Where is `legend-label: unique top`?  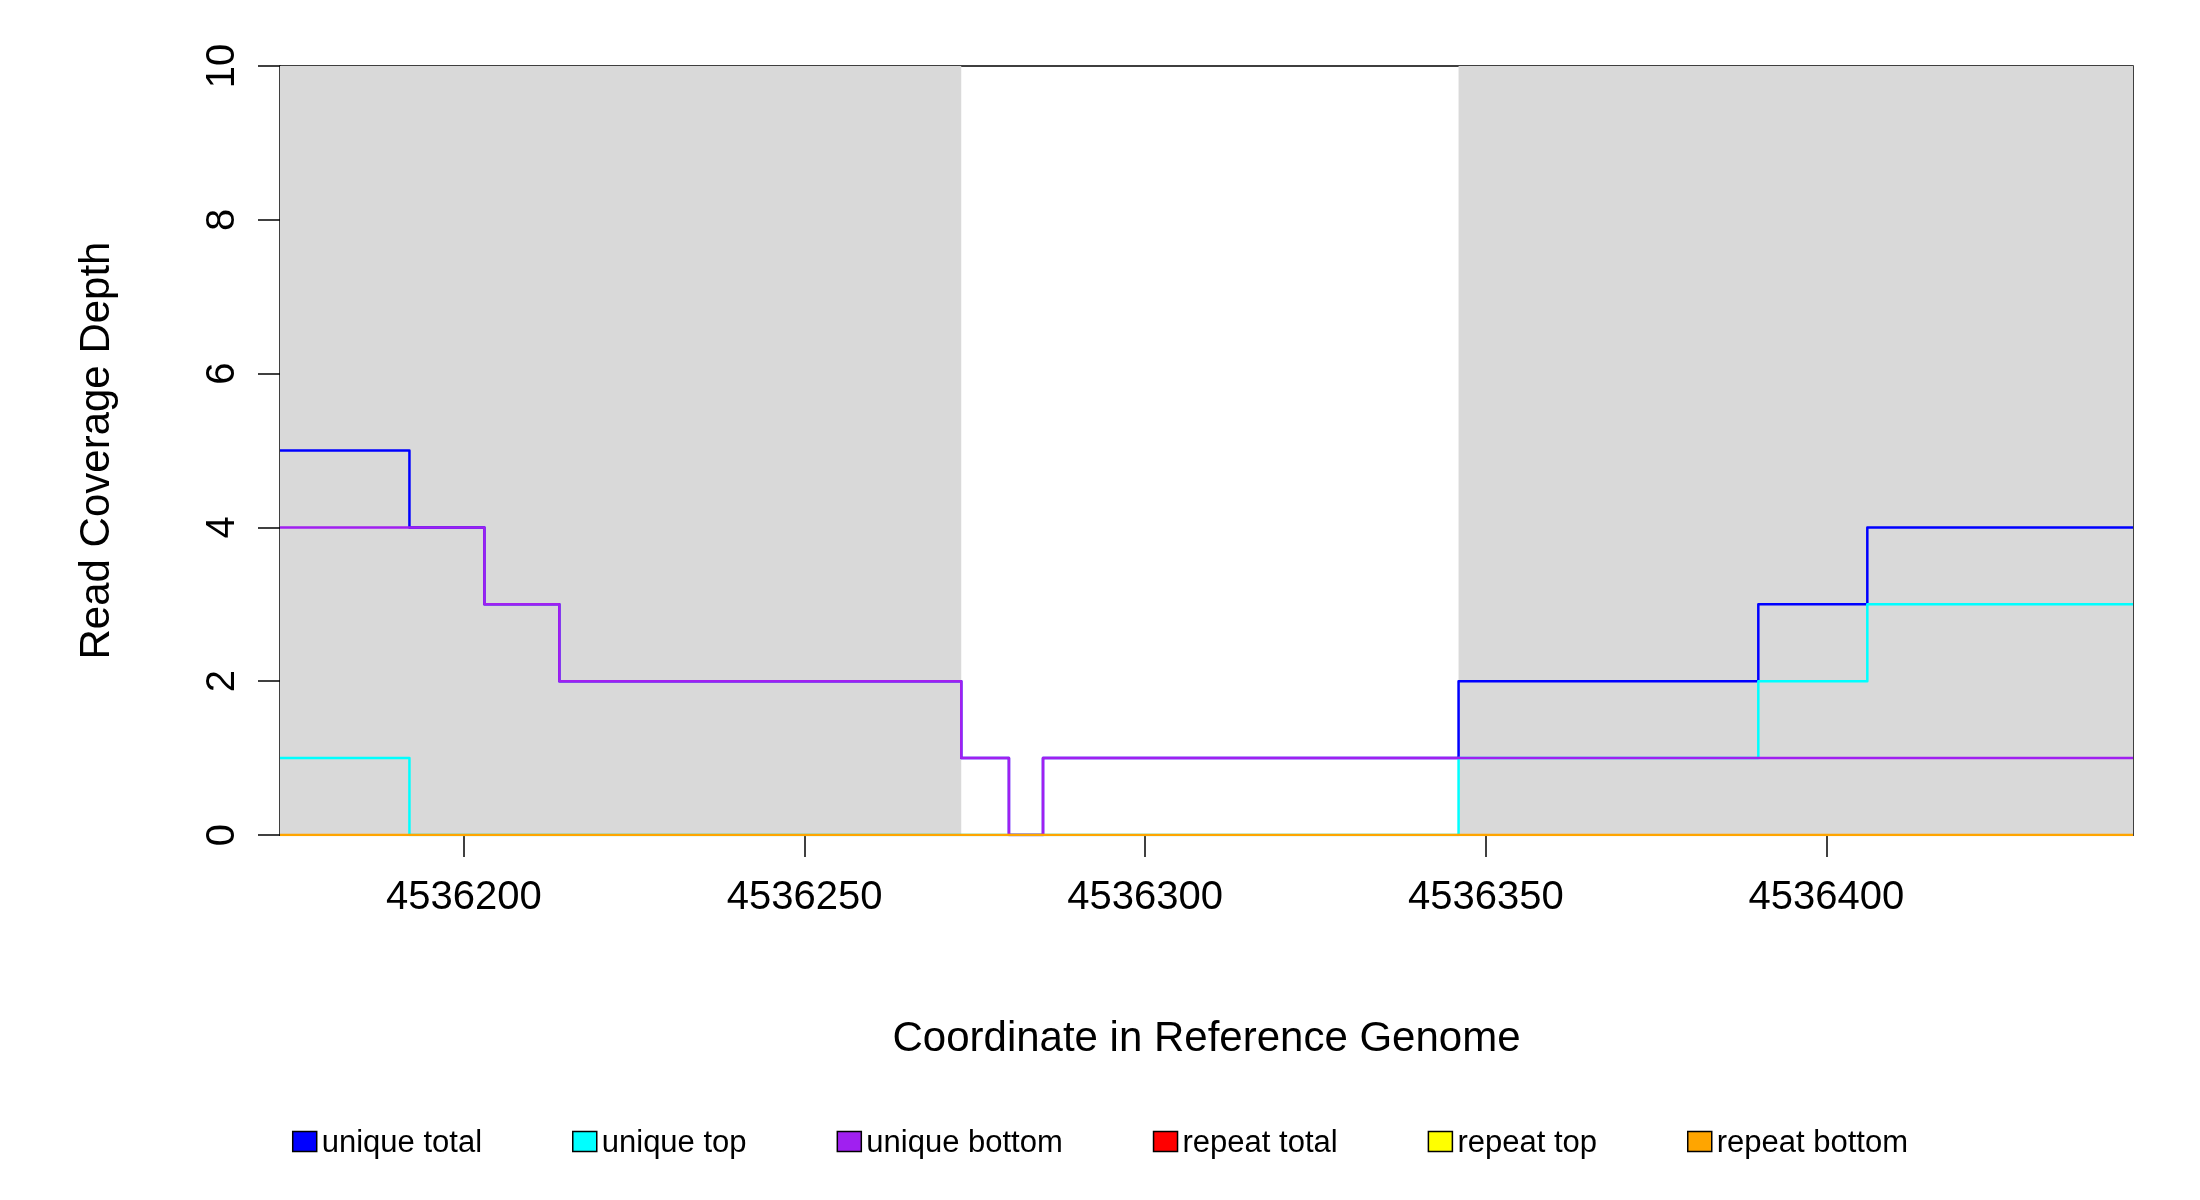
legend-label: unique top is located at coordinates (674, 1141).